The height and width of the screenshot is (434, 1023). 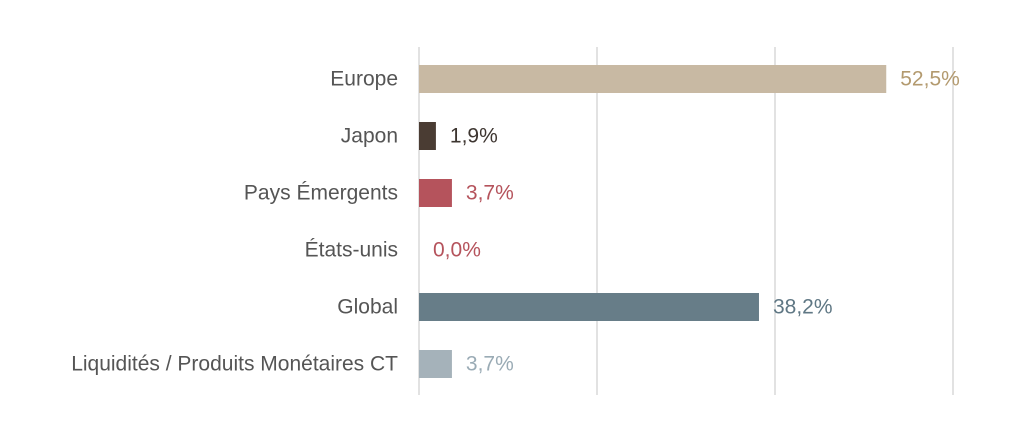 I want to click on value-label-5: 3,7%, so click(x=490, y=364).